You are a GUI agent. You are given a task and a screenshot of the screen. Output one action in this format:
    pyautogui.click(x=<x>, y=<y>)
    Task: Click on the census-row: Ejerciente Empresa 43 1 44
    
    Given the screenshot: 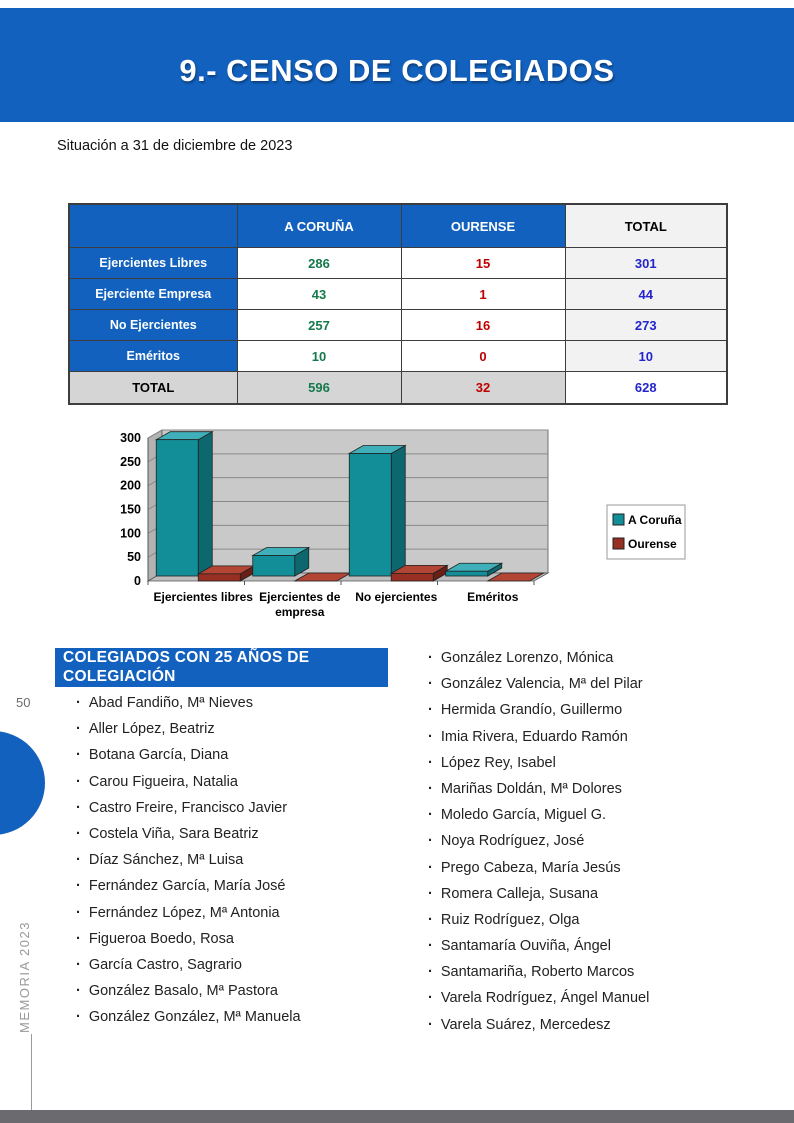 What is the action you would take?
    pyautogui.click(x=398, y=294)
    